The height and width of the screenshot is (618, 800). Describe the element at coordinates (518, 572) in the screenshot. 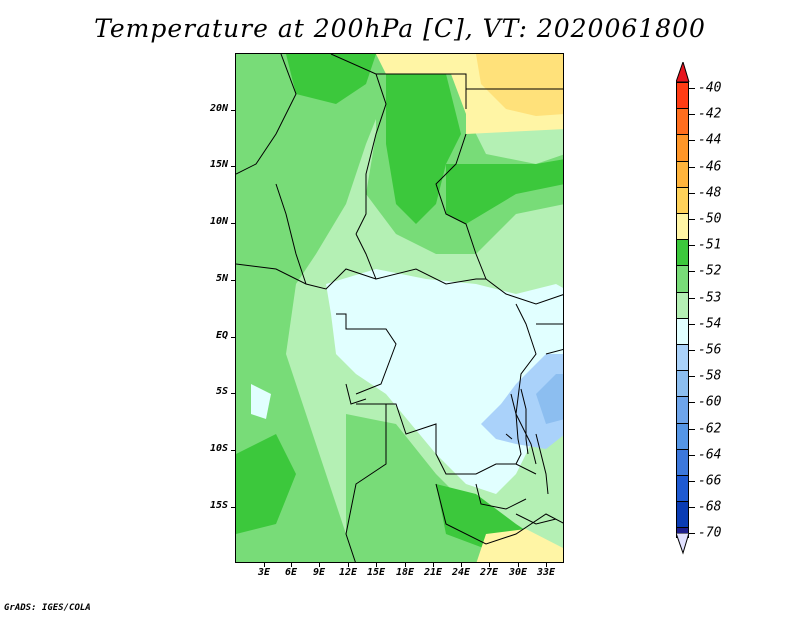

I see `x-axis-label: 30E` at that location.